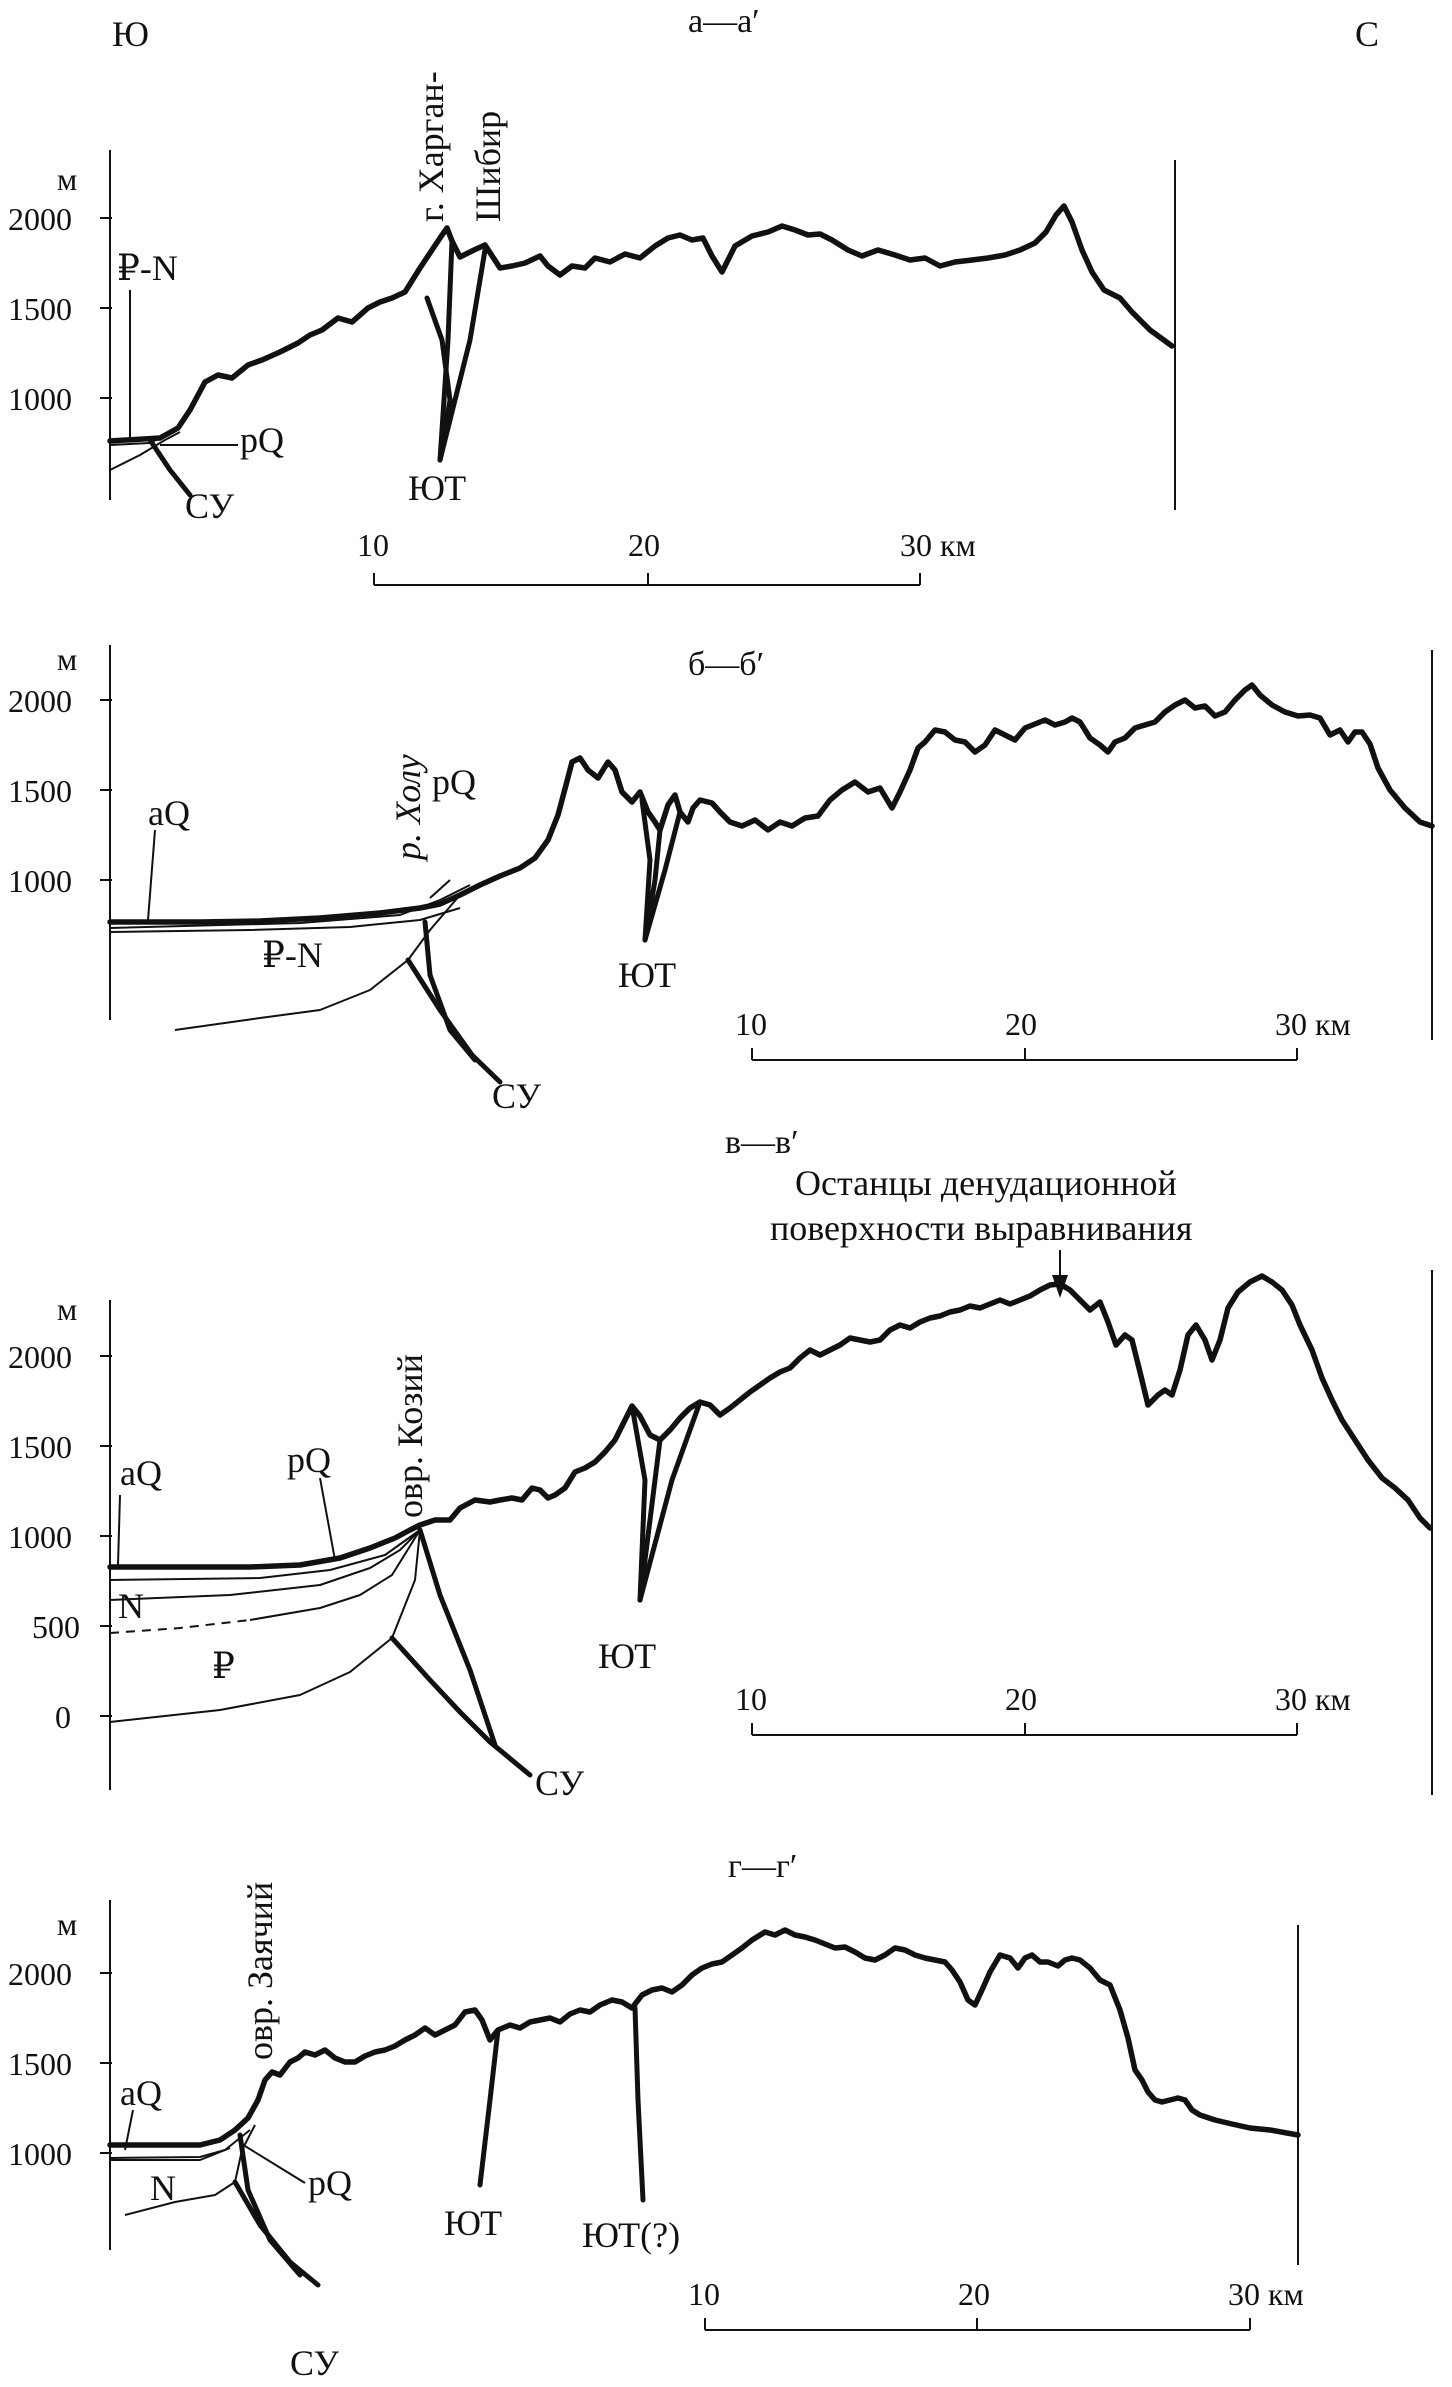 This screenshot has height=2387, width=1452. Describe the element at coordinates (67, 659) in the screenshot. I see `section-b-unit: м` at that location.